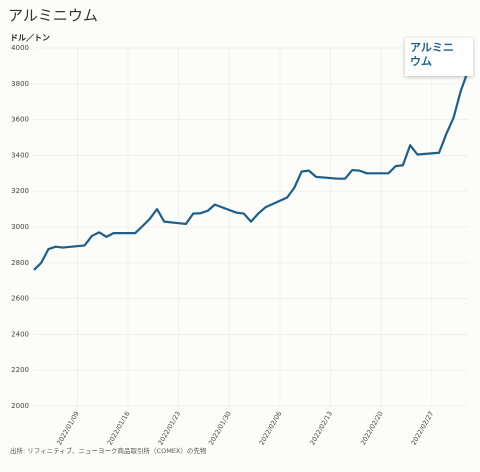 The height and width of the screenshot is (472, 480). I want to click on tooltip-series: アルミニウム, so click(432, 54).